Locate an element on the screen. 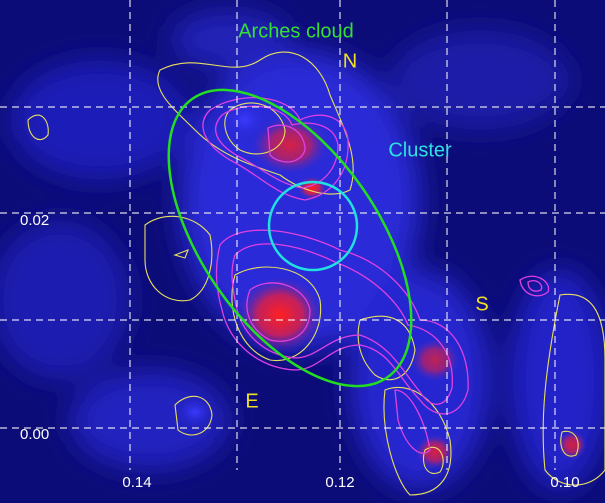 Image resolution: width=605 pixels, height=503 pixels. cluster-circle is located at coordinates (313, 226).